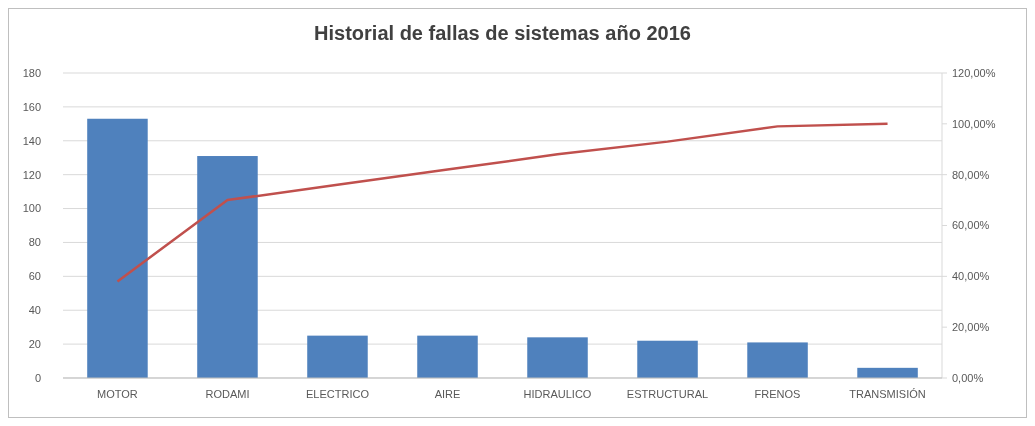 The height and width of the screenshot is (426, 1035). Describe the element at coordinates (31, 106) in the screenshot. I see `y-tick-label: 160` at that location.